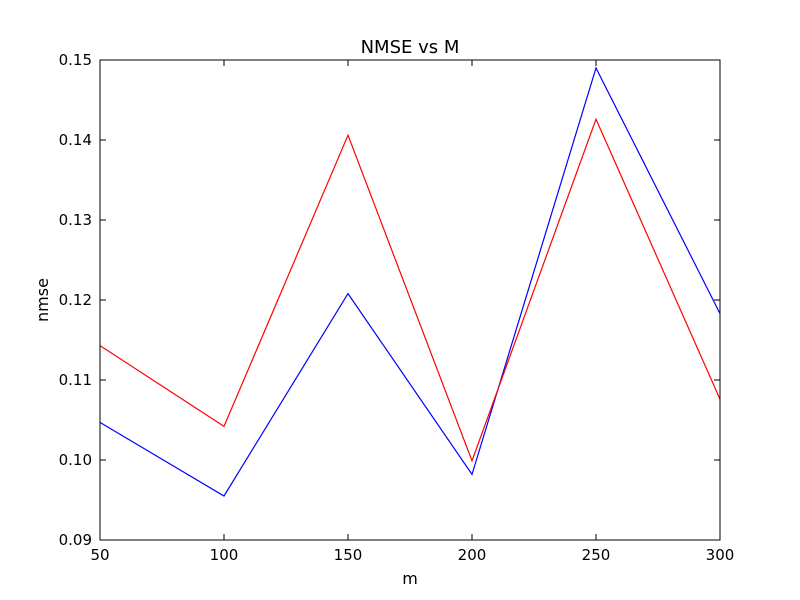  What do you see at coordinates (472, 555) in the screenshot?
I see `x-tick-label: 200` at bounding box center [472, 555].